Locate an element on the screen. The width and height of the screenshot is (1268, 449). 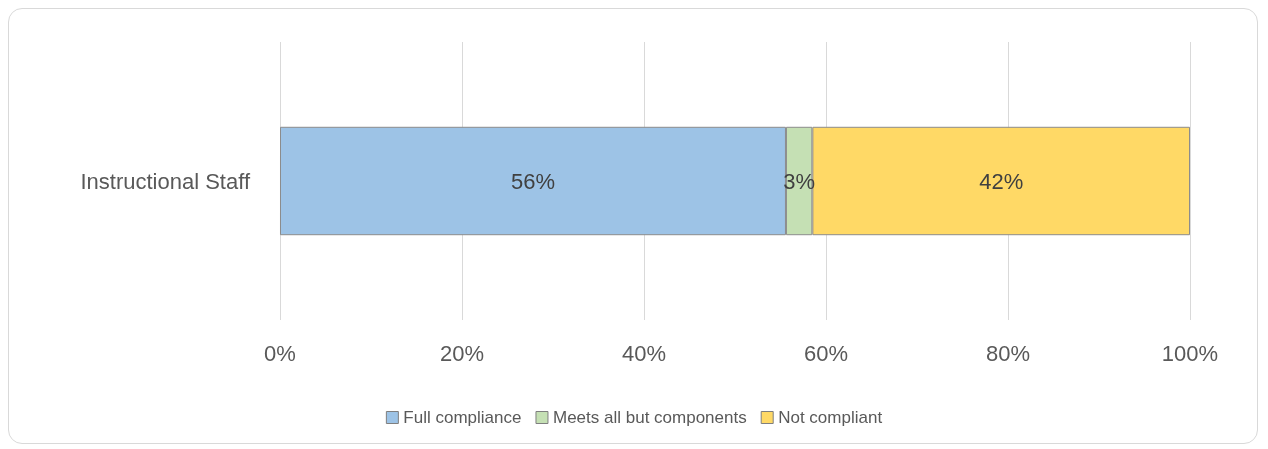
data-label: 56% is located at coordinates (532, 181).